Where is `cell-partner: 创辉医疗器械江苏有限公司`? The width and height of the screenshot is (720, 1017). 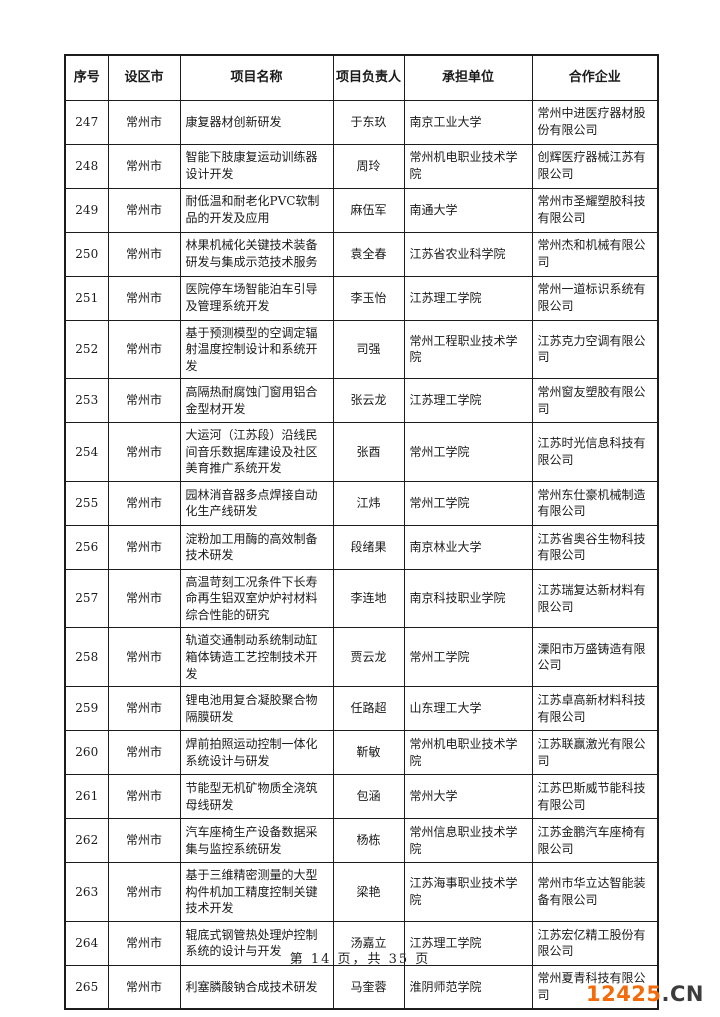
cell-partner: 创辉医疗器械江苏有限公司 is located at coordinates (595, 166).